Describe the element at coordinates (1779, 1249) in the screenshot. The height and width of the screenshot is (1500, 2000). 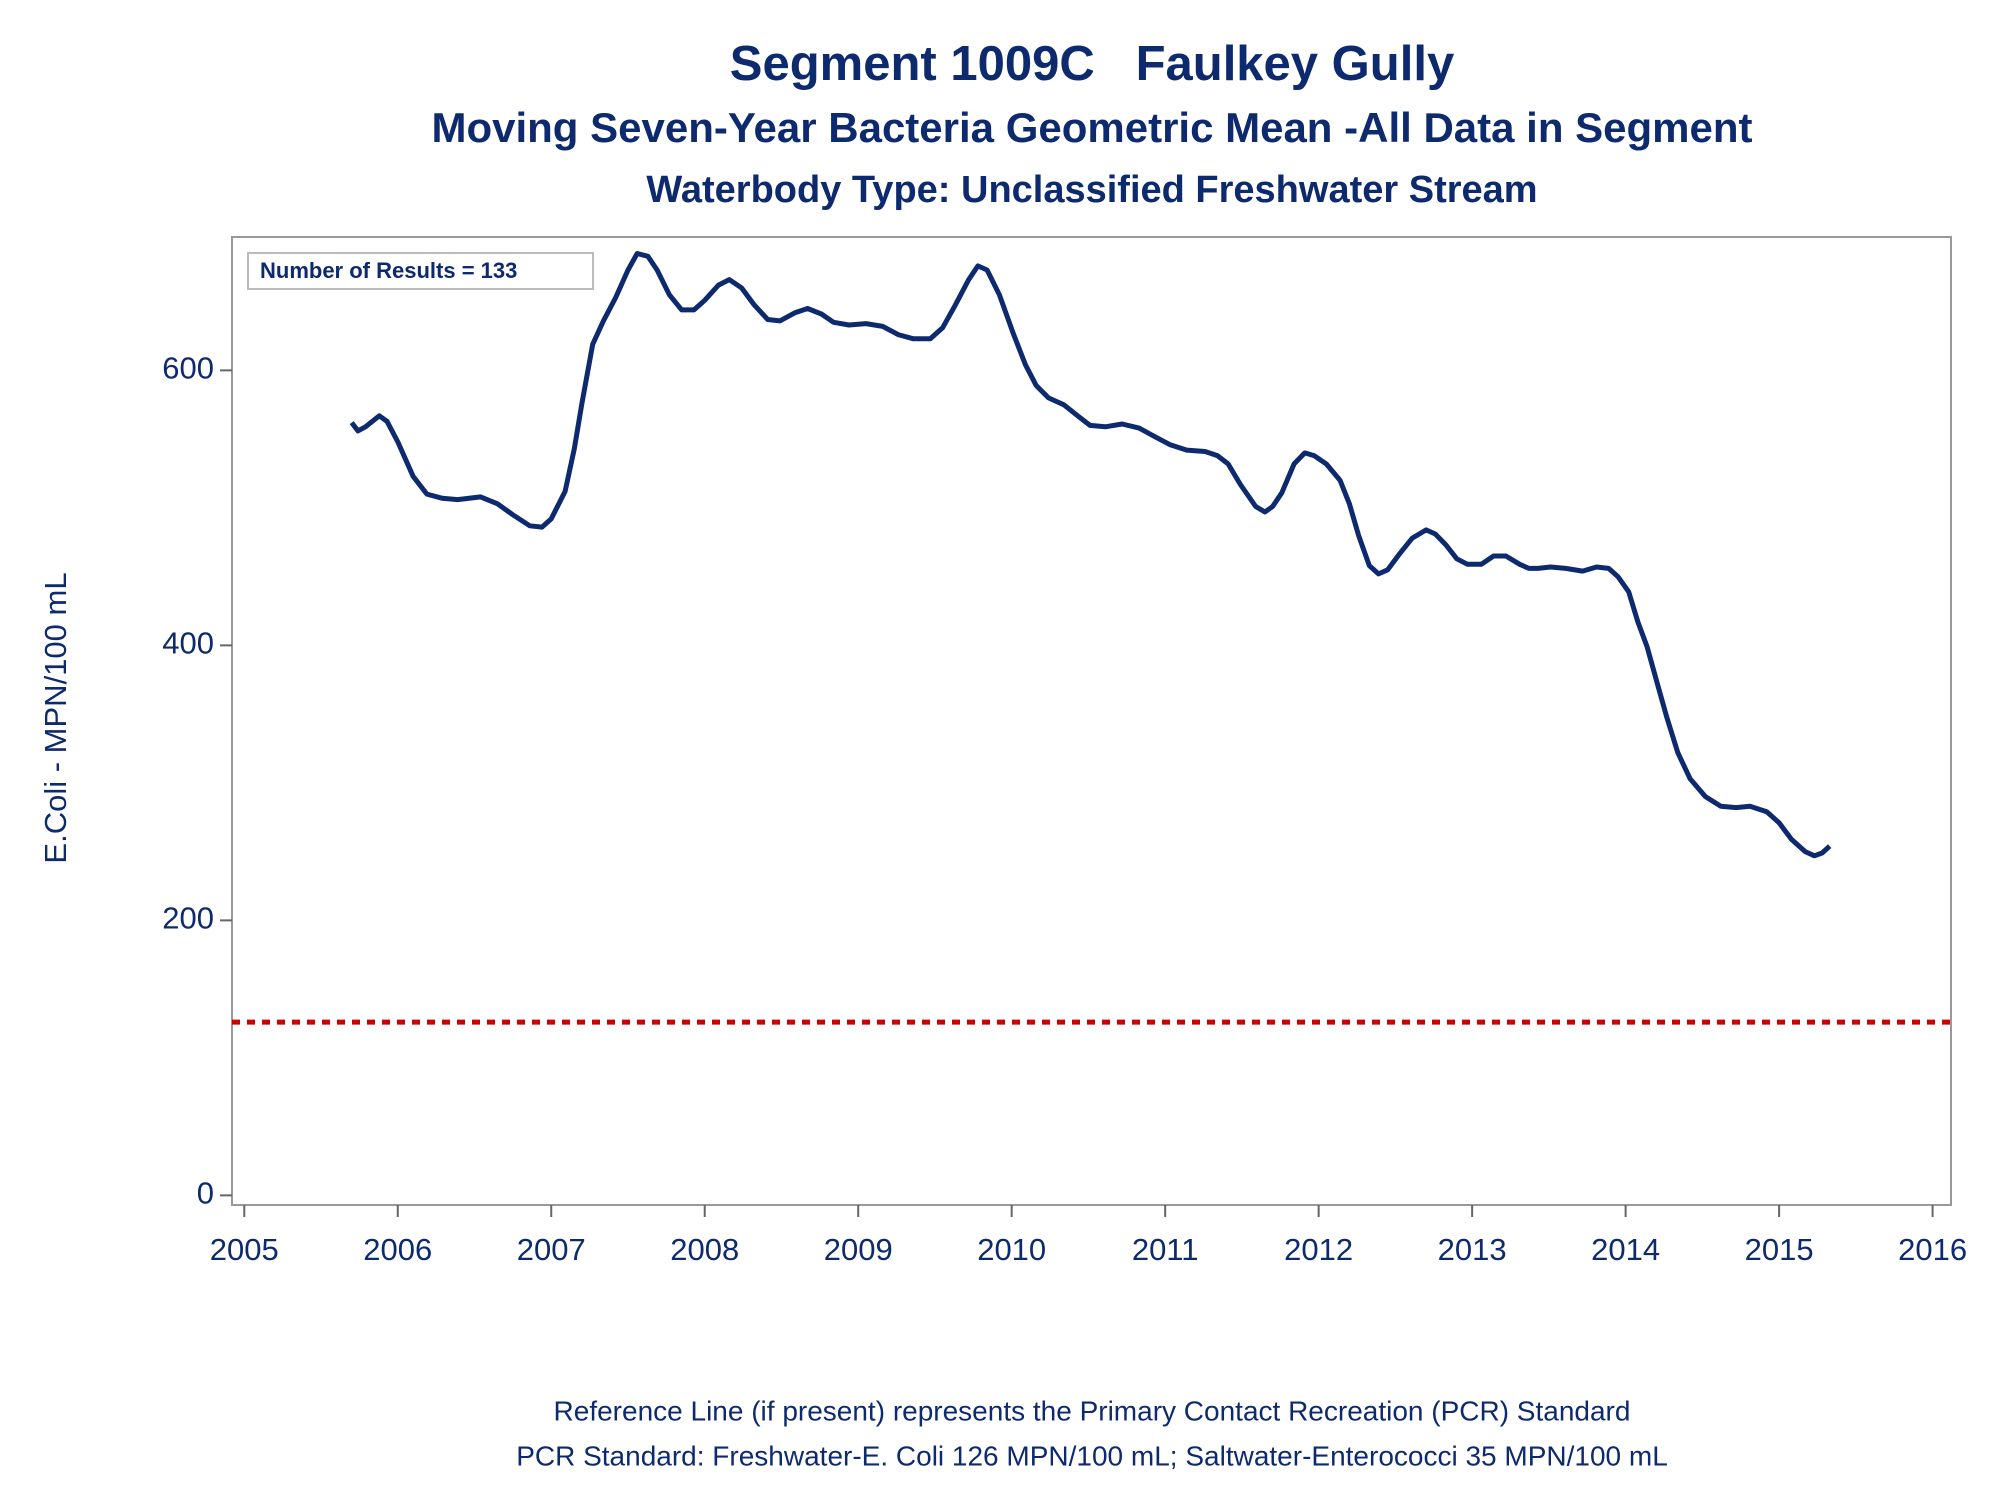
I see `x-tick-label: 2015` at that location.